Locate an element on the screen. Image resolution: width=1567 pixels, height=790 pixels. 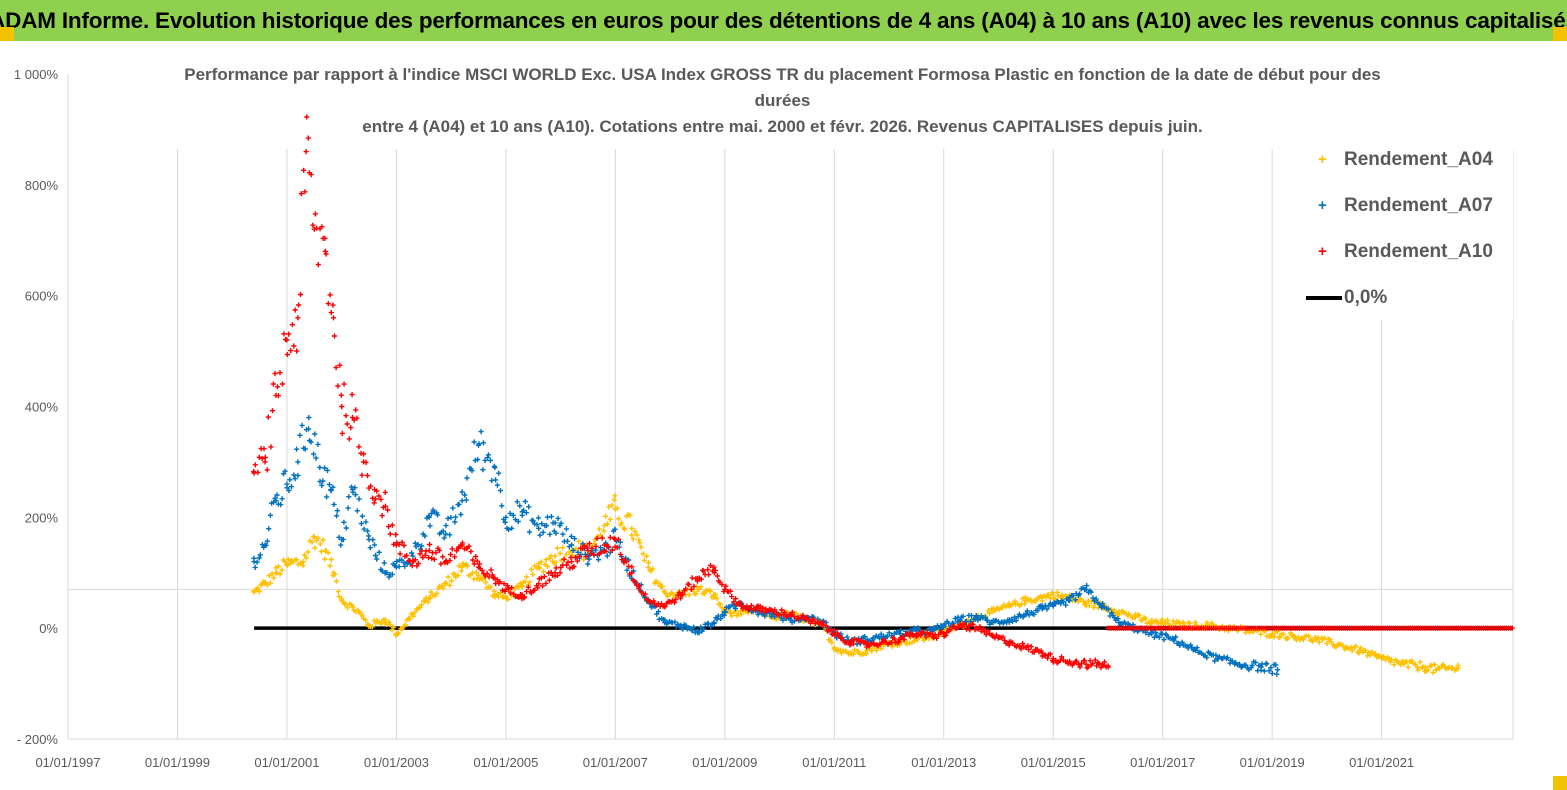
data-point-a04 is located at coordinates (632, 528).